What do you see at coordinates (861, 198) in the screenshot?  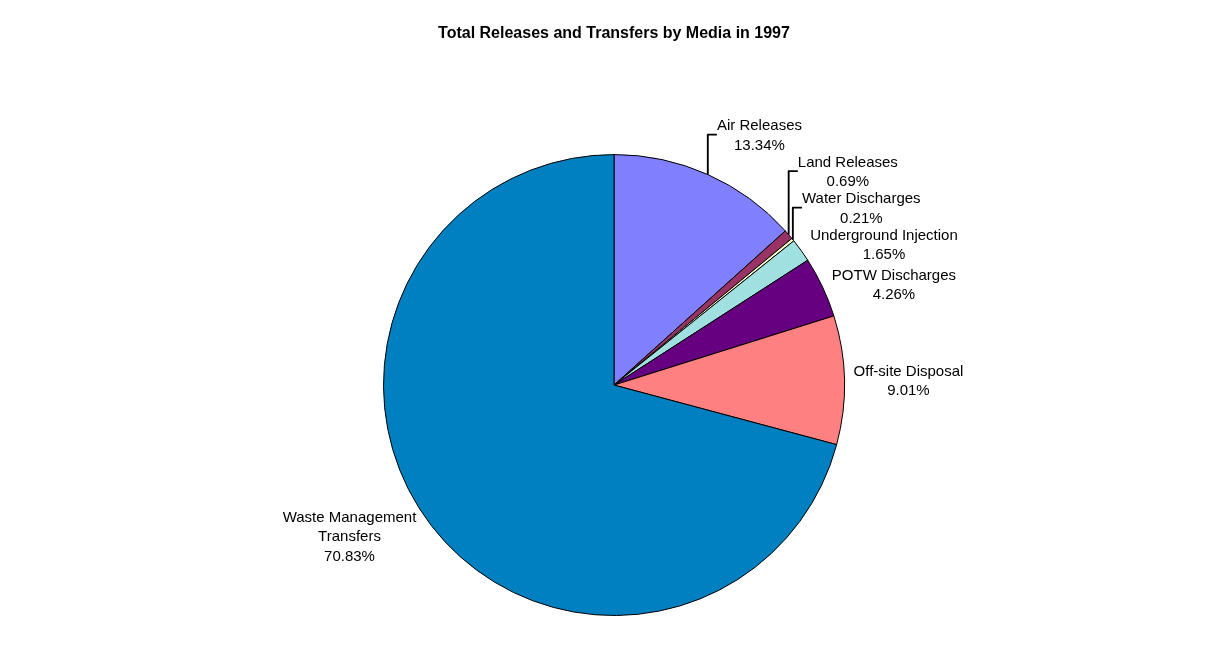 I see `slice-label: Water Discharges` at bounding box center [861, 198].